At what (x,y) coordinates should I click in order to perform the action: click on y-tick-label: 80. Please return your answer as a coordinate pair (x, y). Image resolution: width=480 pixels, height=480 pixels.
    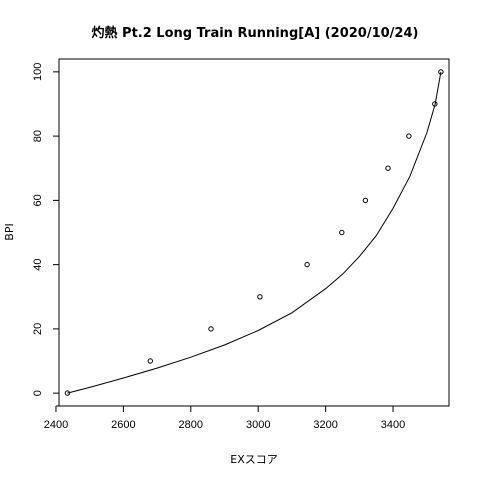
    Looking at the image, I should click on (38, 136).